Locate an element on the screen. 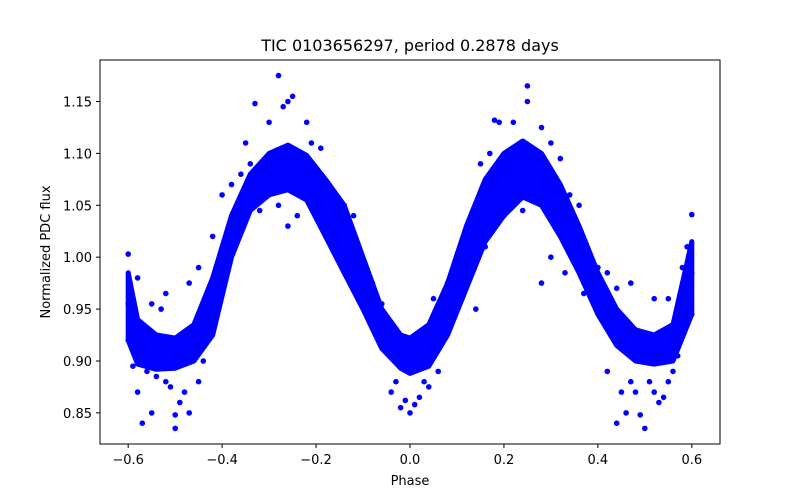 The image size is (800, 500). y-tick-label: 0.90 is located at coordinates (77, 362).